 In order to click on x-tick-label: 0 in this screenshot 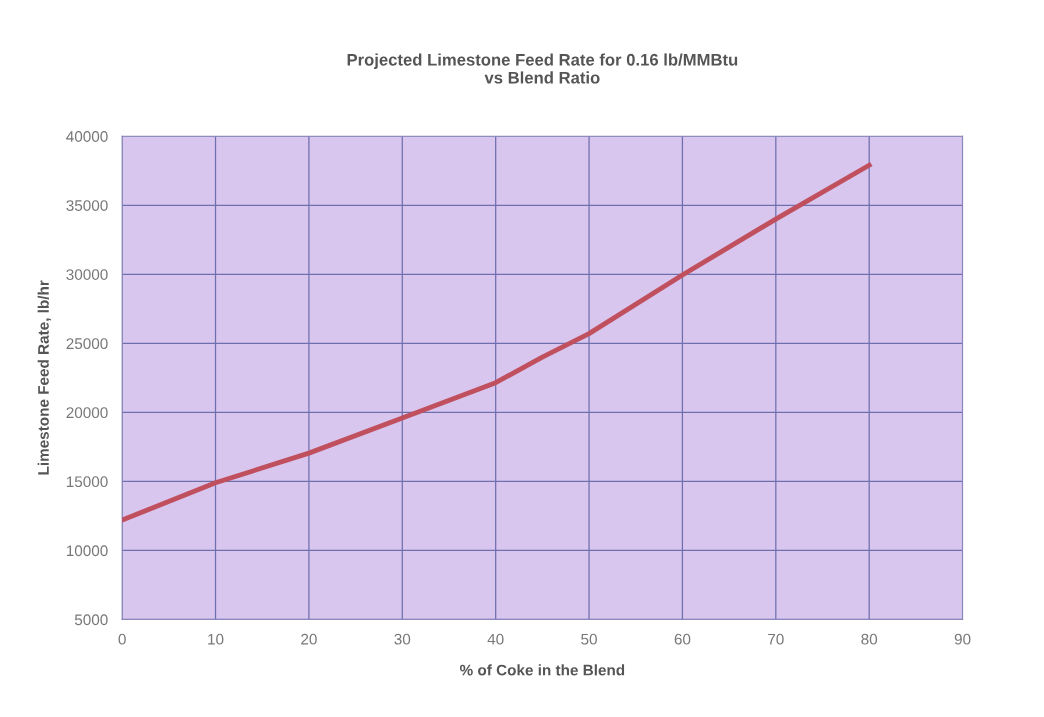, I will do `click(122, 639)`.